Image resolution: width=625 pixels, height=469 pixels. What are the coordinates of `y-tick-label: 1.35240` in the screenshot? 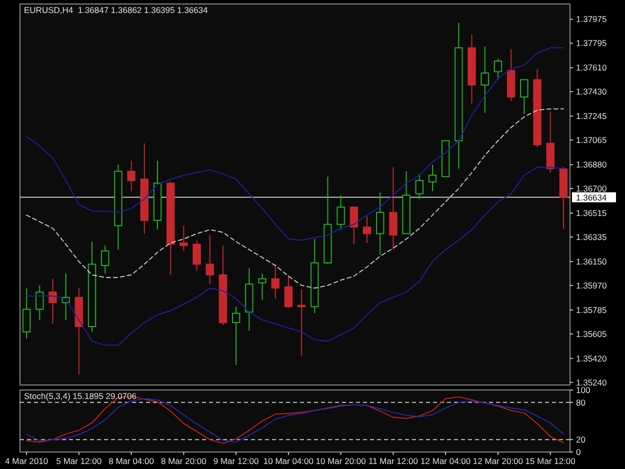 It's located at (591, 382).